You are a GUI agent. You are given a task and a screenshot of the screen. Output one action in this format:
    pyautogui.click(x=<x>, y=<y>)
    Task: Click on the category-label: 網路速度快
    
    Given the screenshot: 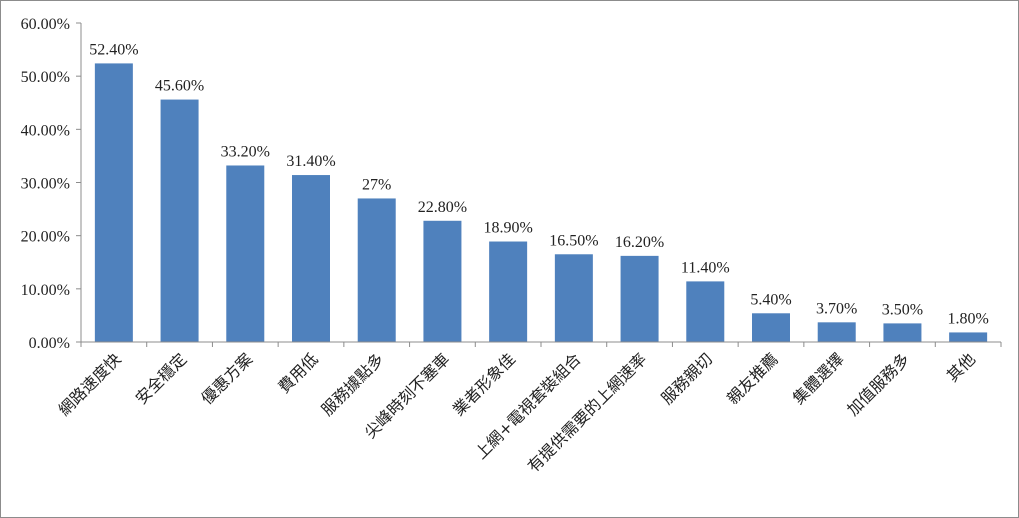 What is the action you would take?
    pyautogui.click(x=90, y=384)
    